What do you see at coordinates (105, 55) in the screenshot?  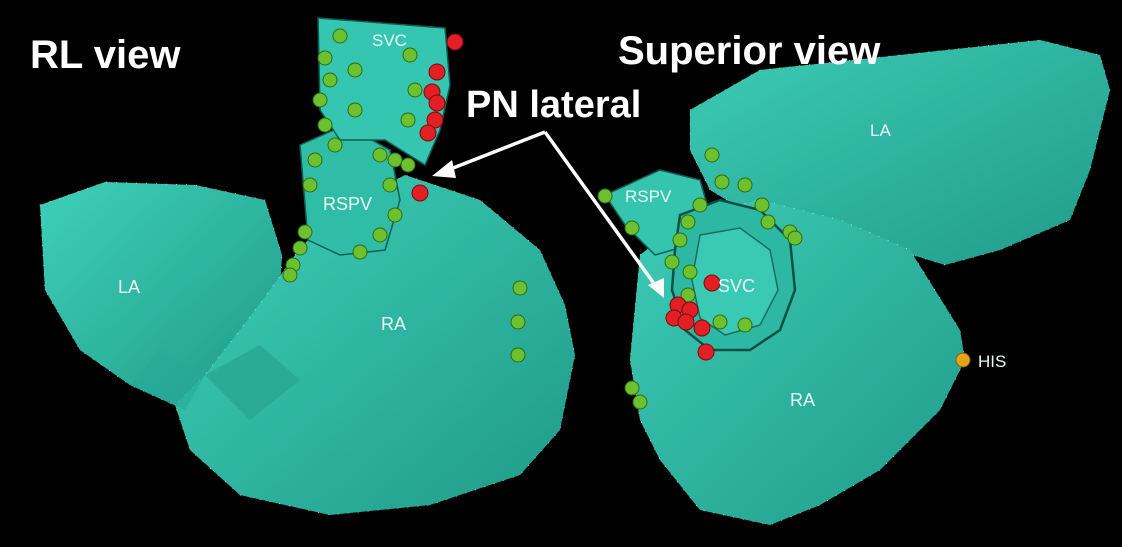 I see `rl-view-title: RL view` at bounding box center [105, 55].